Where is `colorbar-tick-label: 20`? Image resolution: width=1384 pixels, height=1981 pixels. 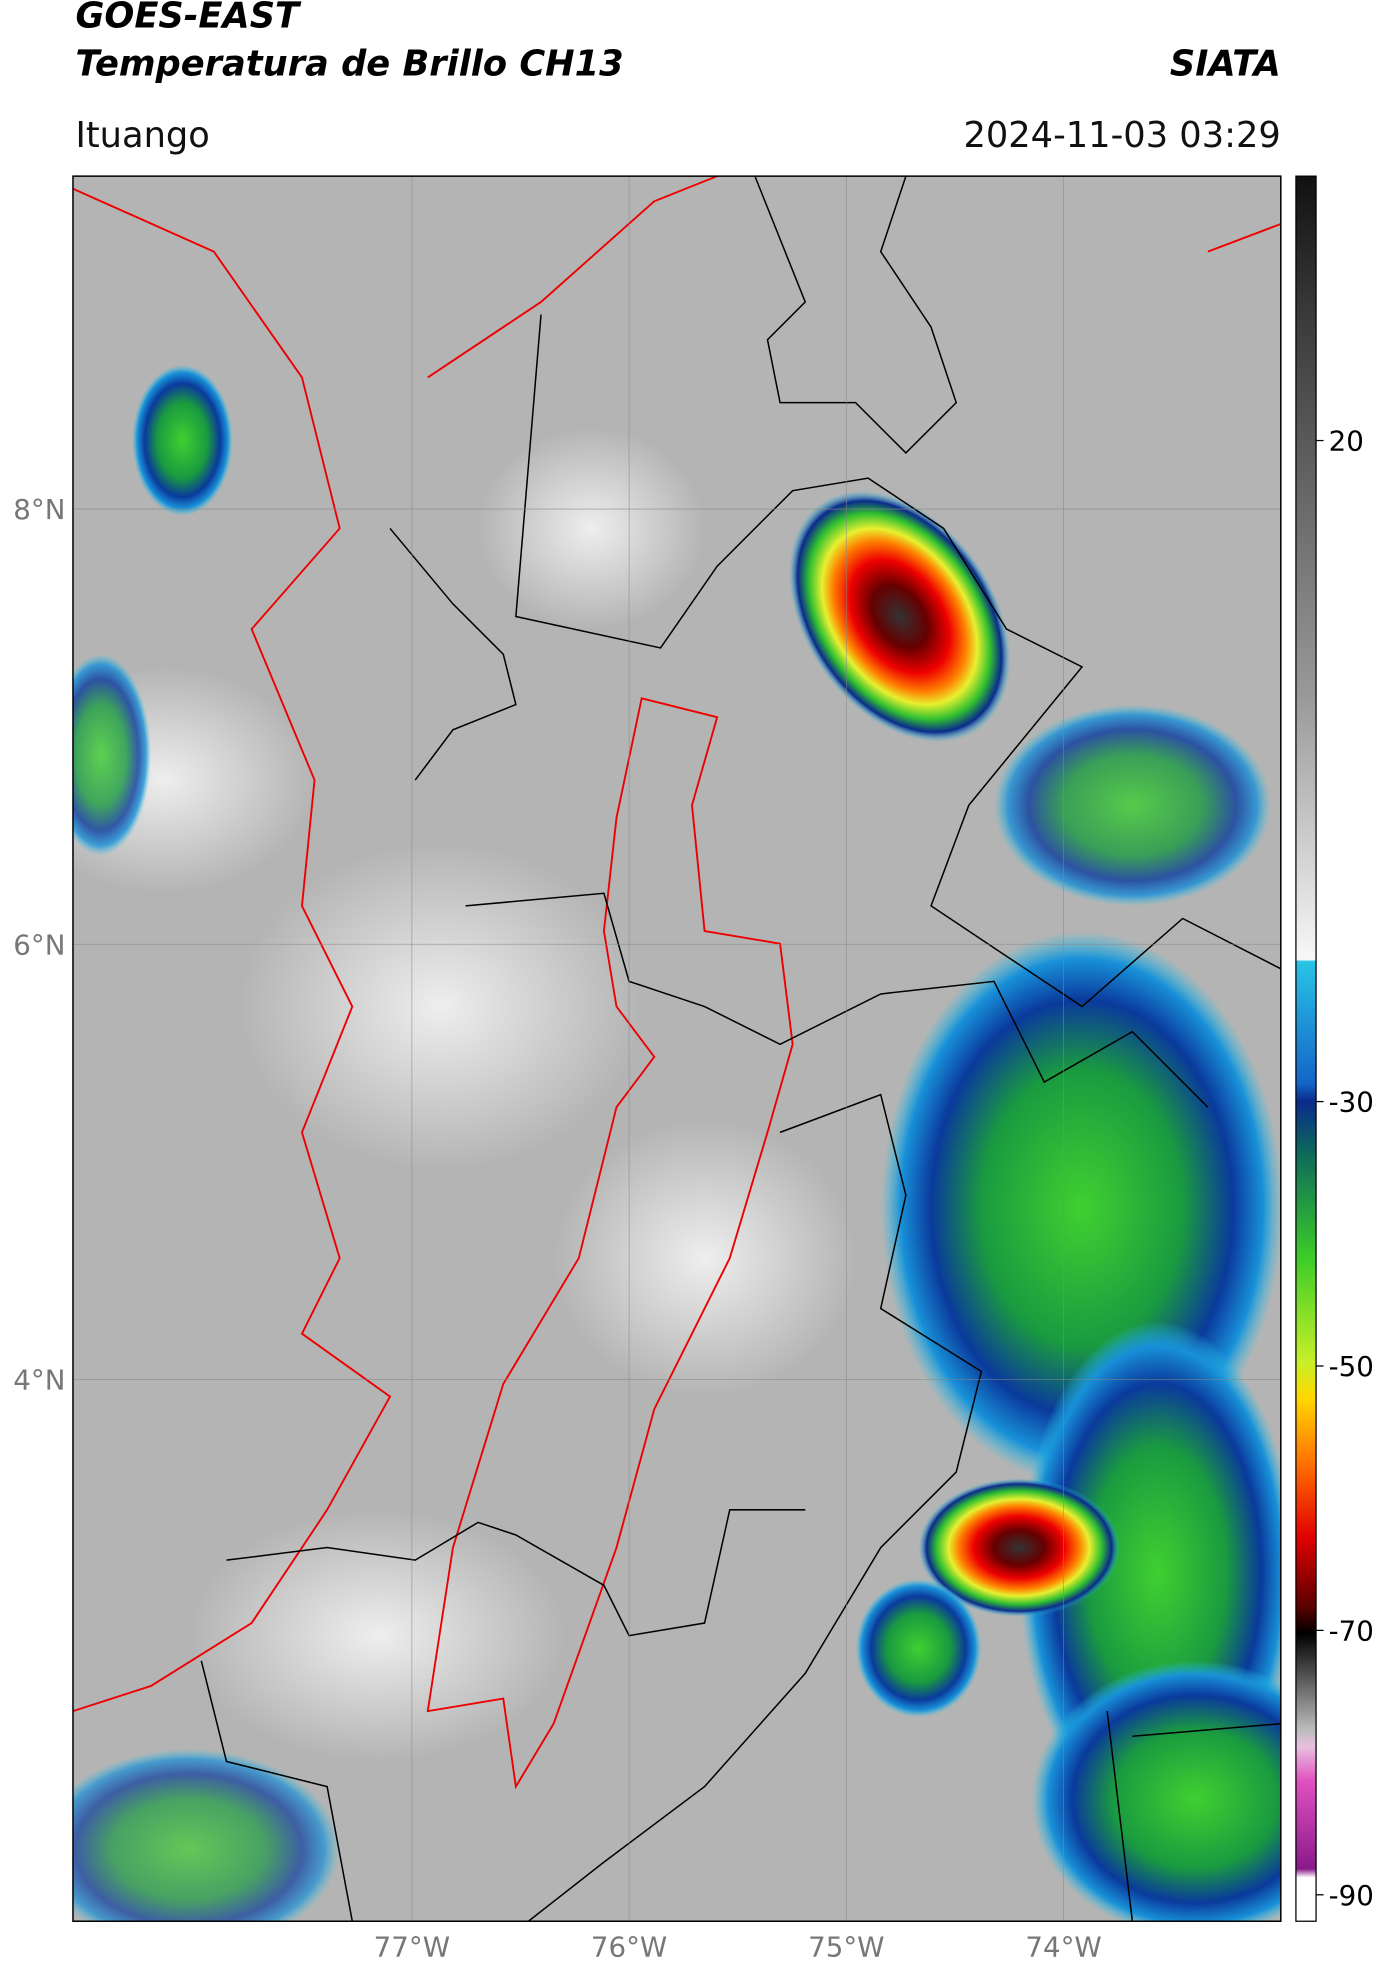 colorbar-tick-label: 20 is located at coordinates (1346, 441).